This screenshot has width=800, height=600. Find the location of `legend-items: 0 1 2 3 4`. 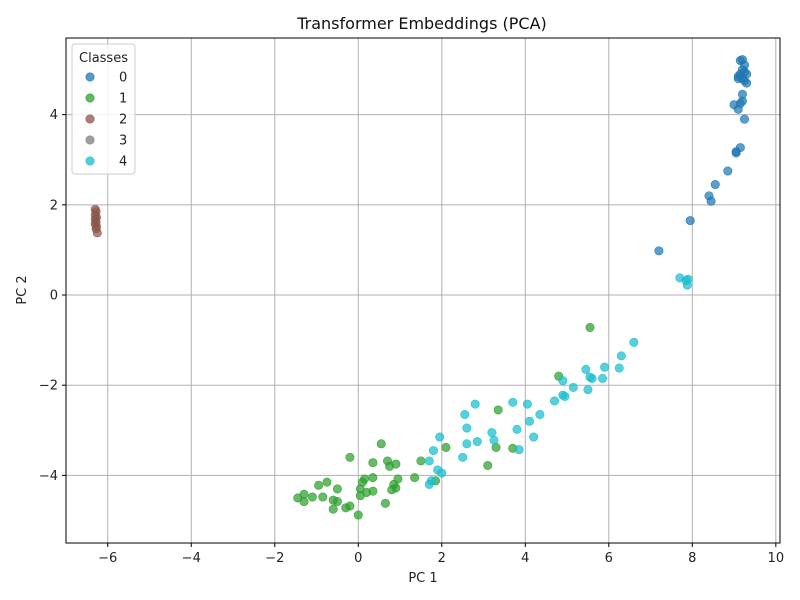

legend-items: 0 1 2 3 4 is located at coordinates (106, 120).